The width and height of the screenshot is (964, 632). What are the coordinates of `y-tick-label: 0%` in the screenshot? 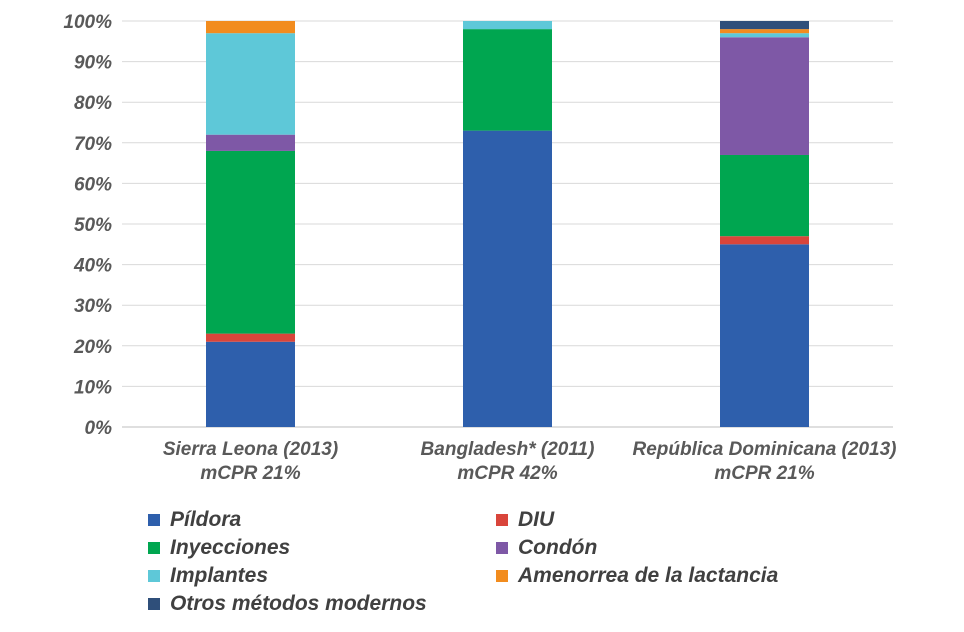 It's located at (99, 428).